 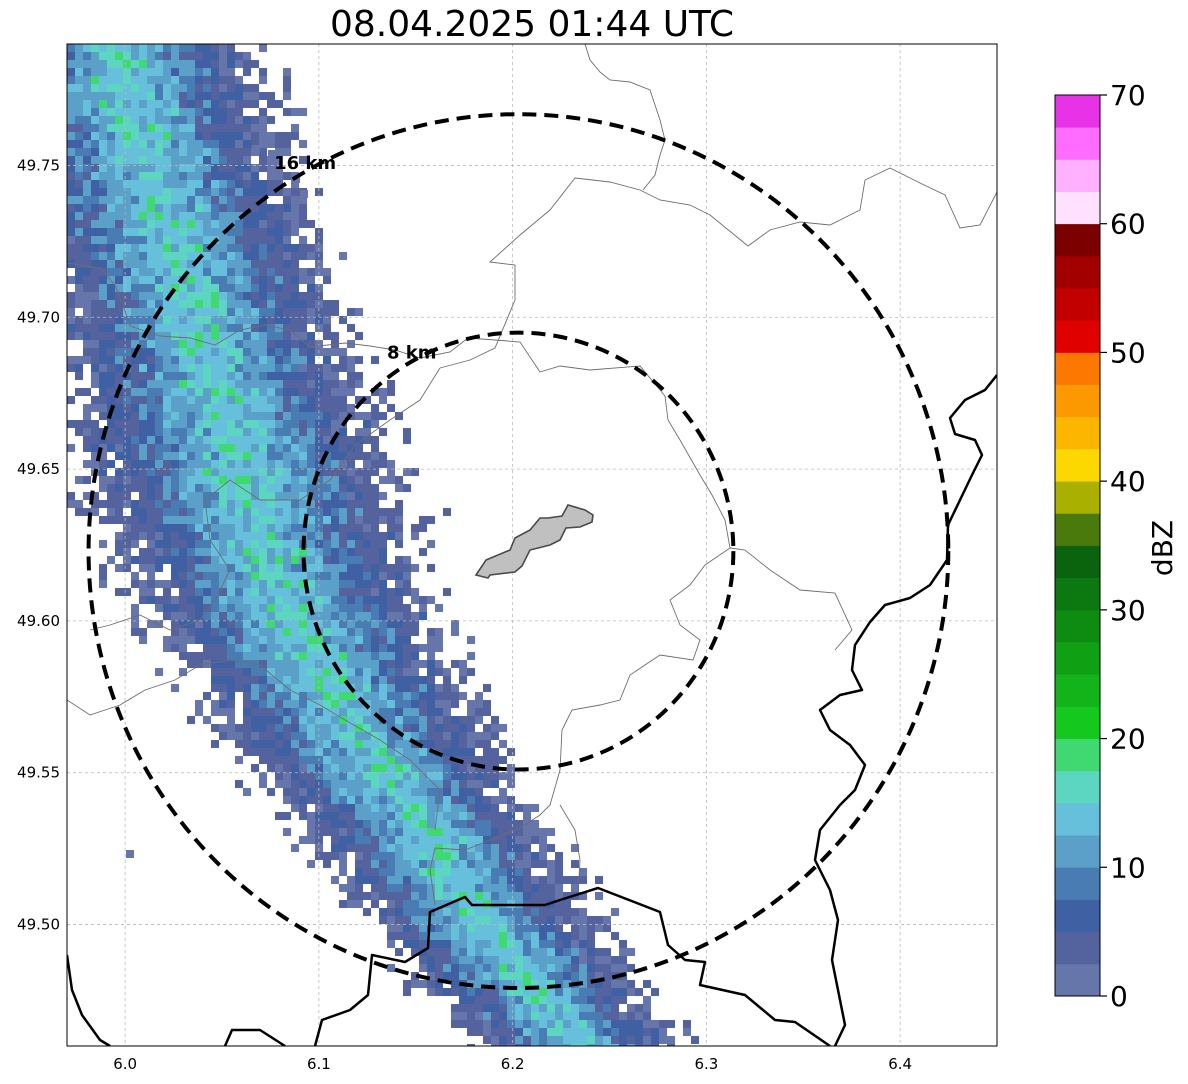 I want to click on x-axis-ticks: 6.0 6.1 6.2 6.3 6.4, so click(x=512, y=1064).